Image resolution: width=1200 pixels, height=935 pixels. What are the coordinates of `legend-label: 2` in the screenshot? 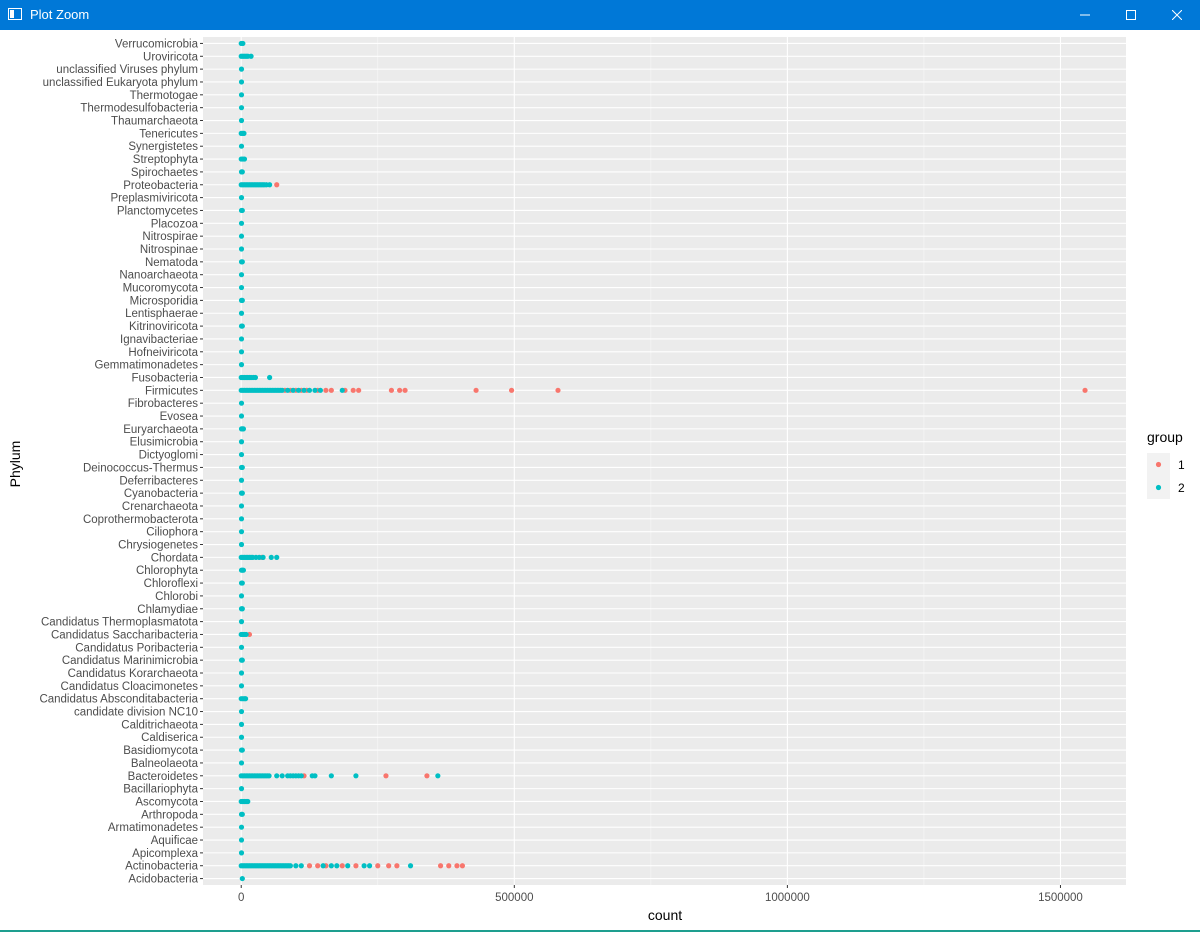 It's located at (1181, 488).